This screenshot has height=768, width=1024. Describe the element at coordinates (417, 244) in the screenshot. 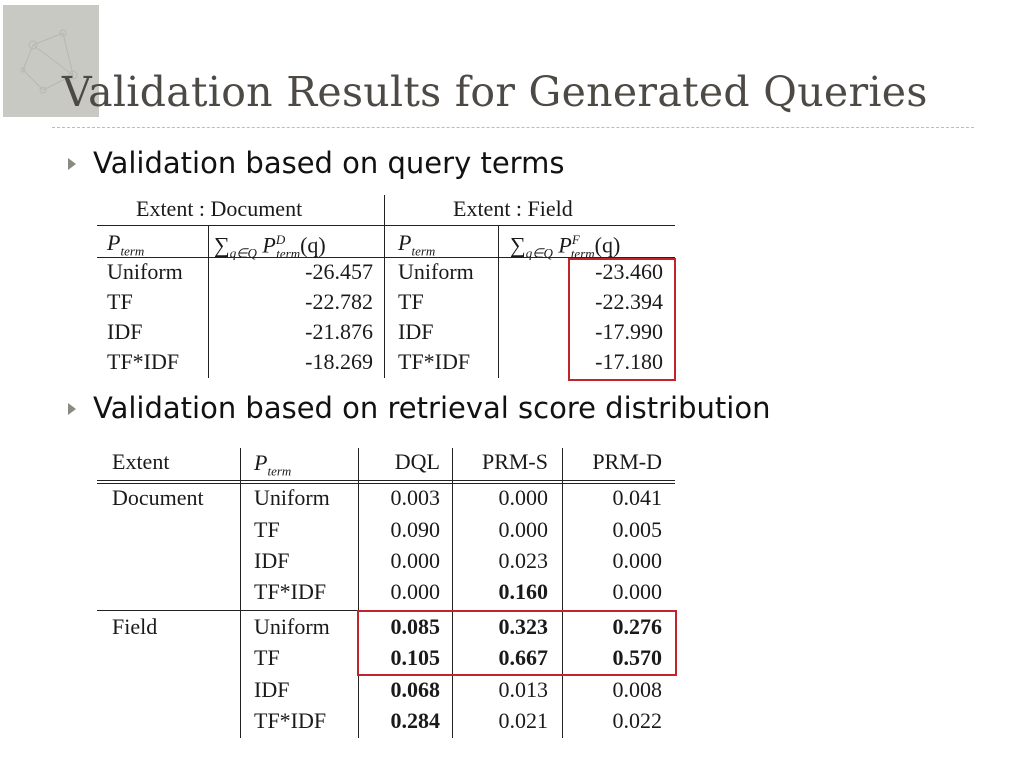

I see `header-pterm-field: Pterm` at that location.